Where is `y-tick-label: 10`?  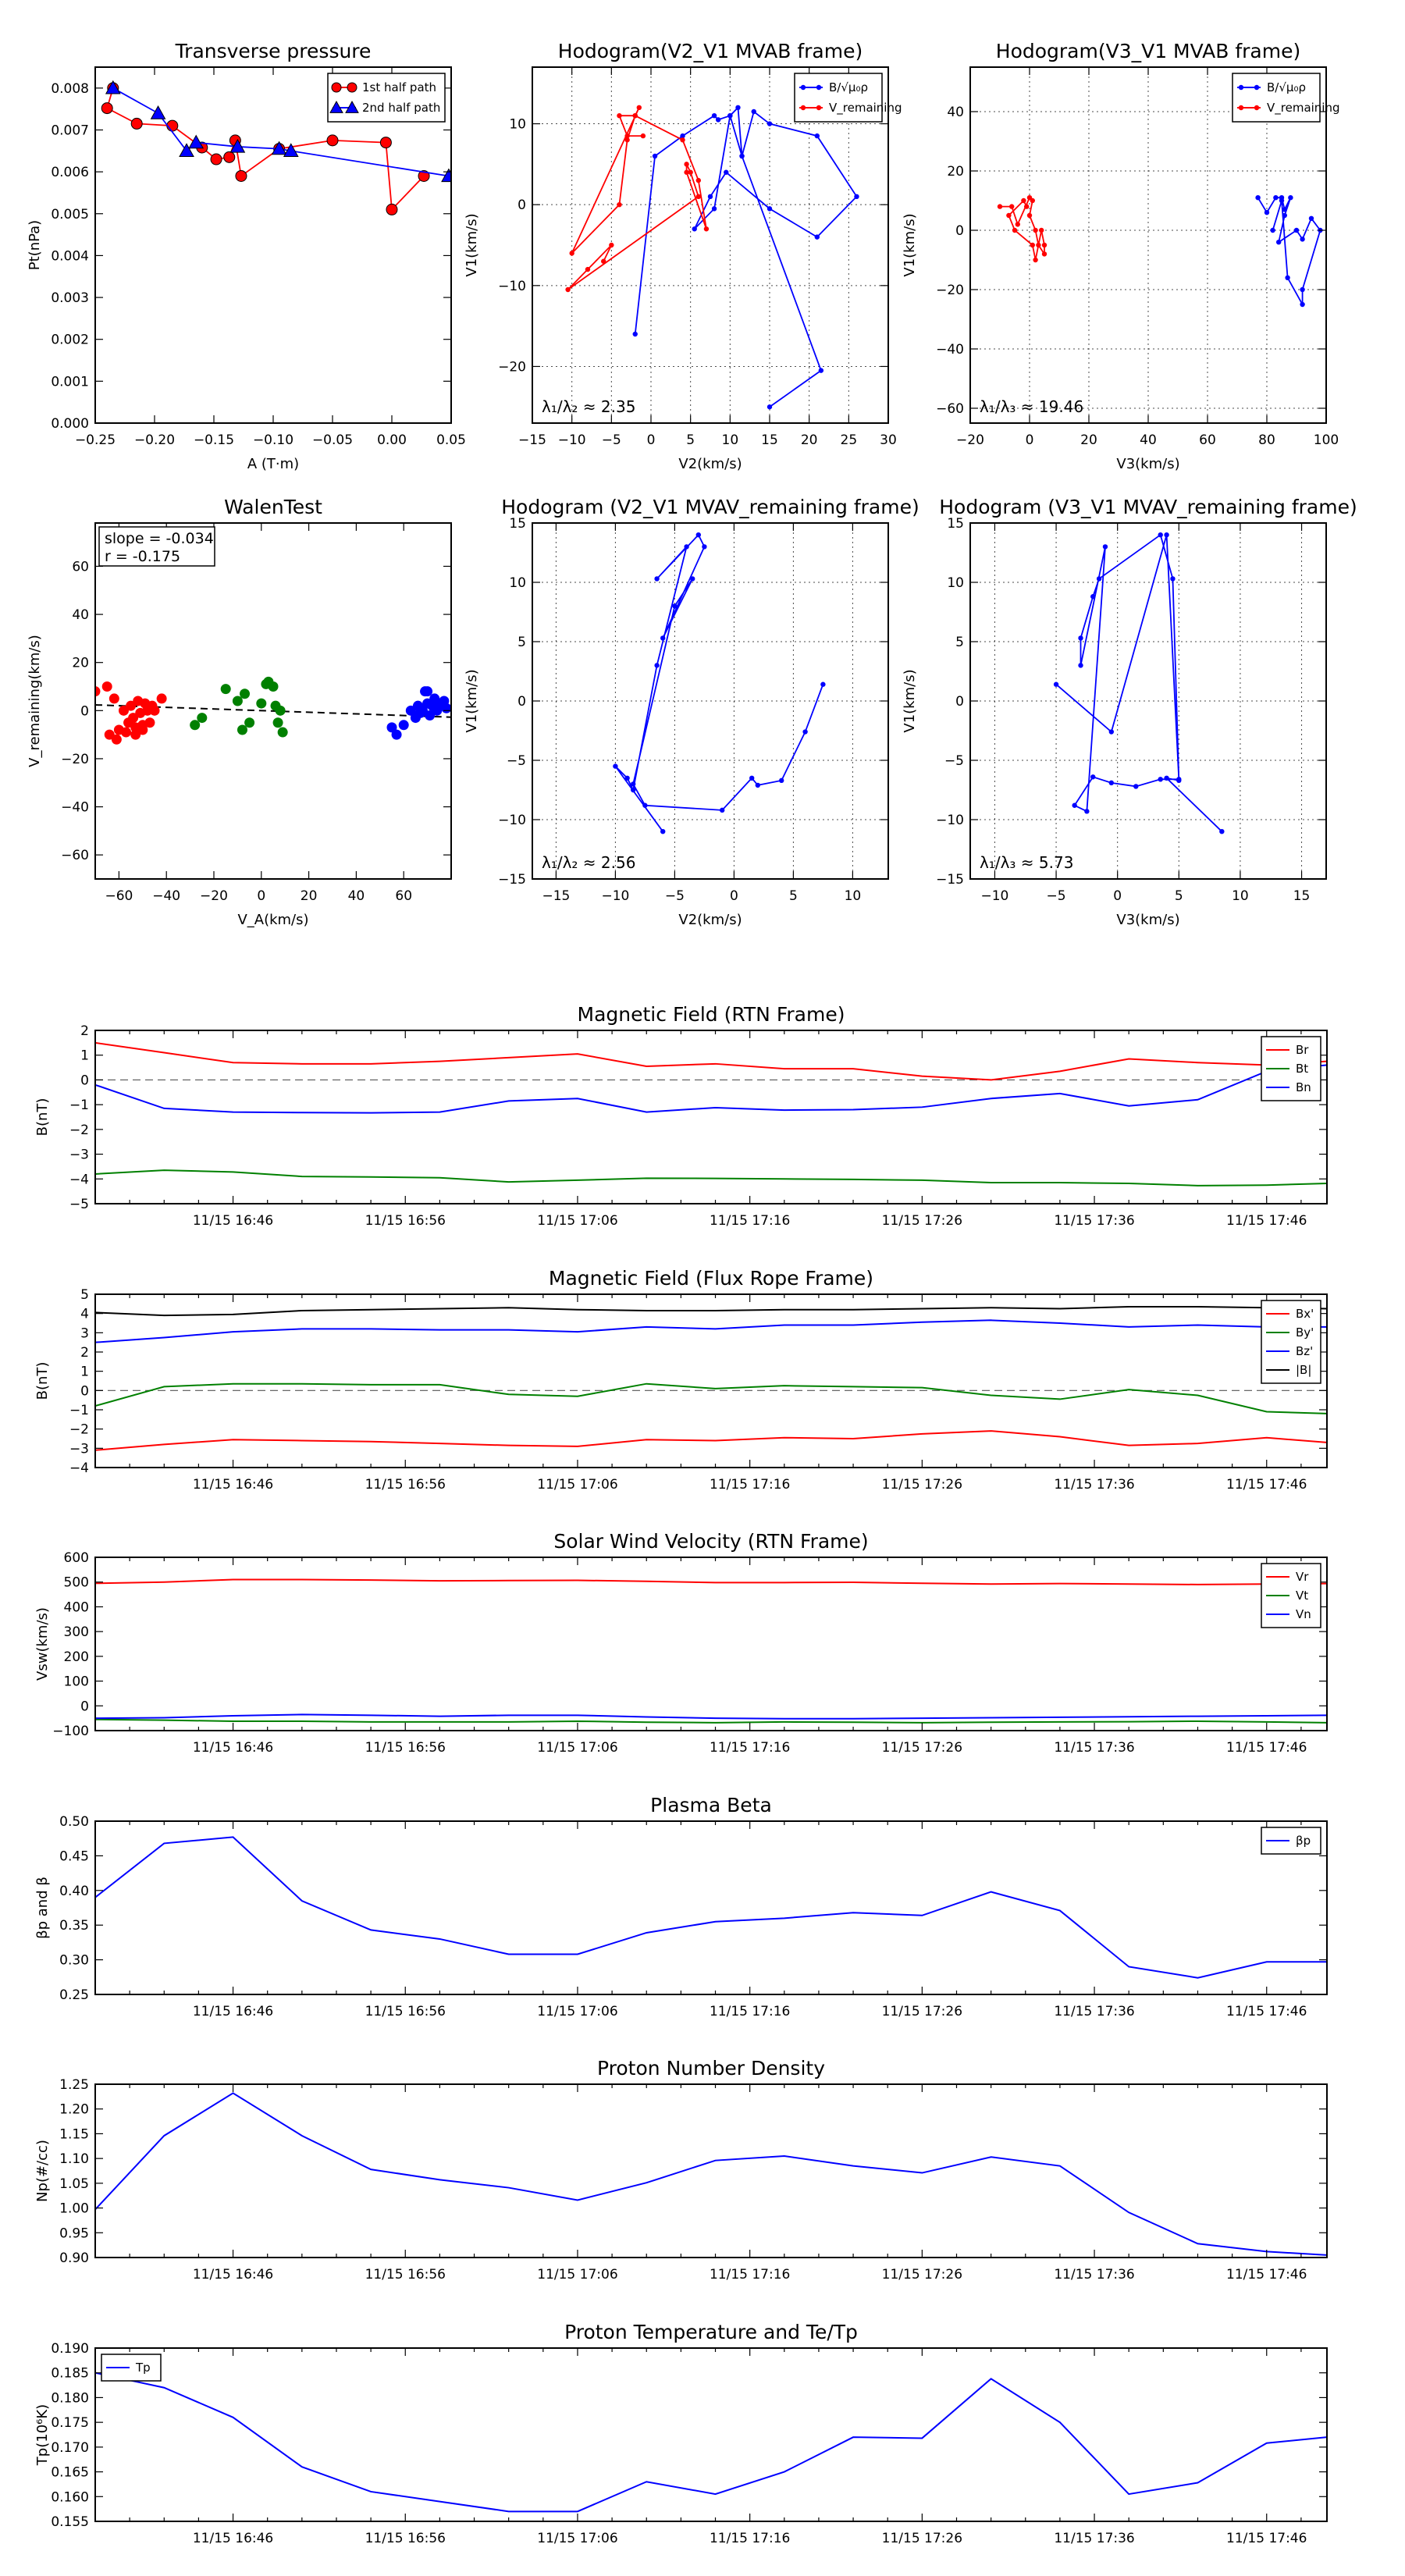
y-tick-label: 10 is located at coordinates (517, 583).